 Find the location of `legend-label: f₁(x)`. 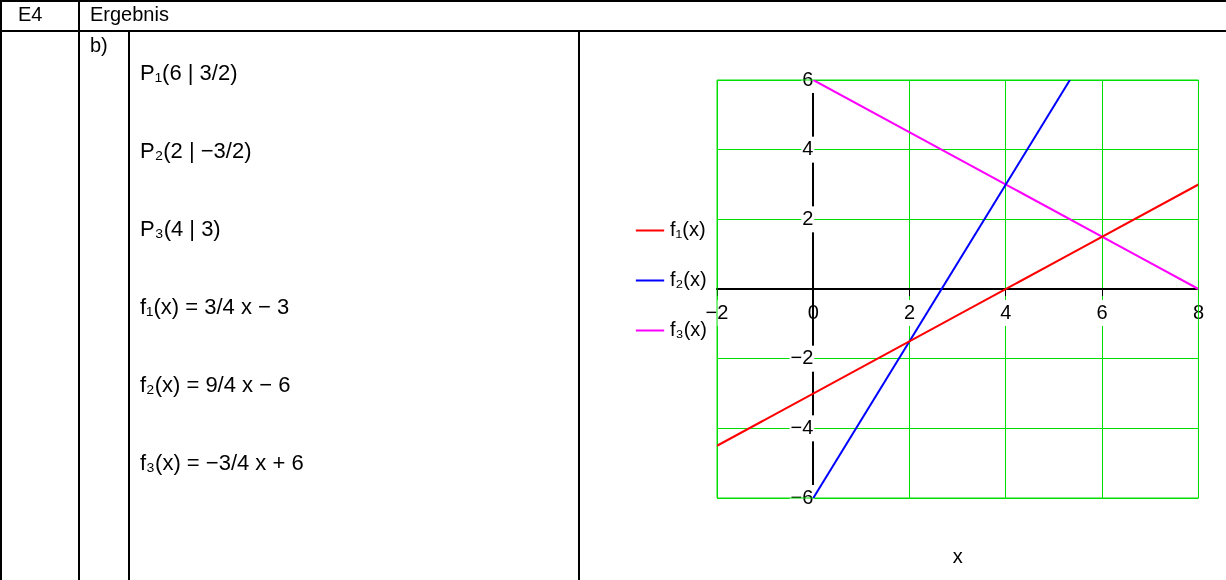

legend-label: f₁(x) is located at coordinates (688, 229).